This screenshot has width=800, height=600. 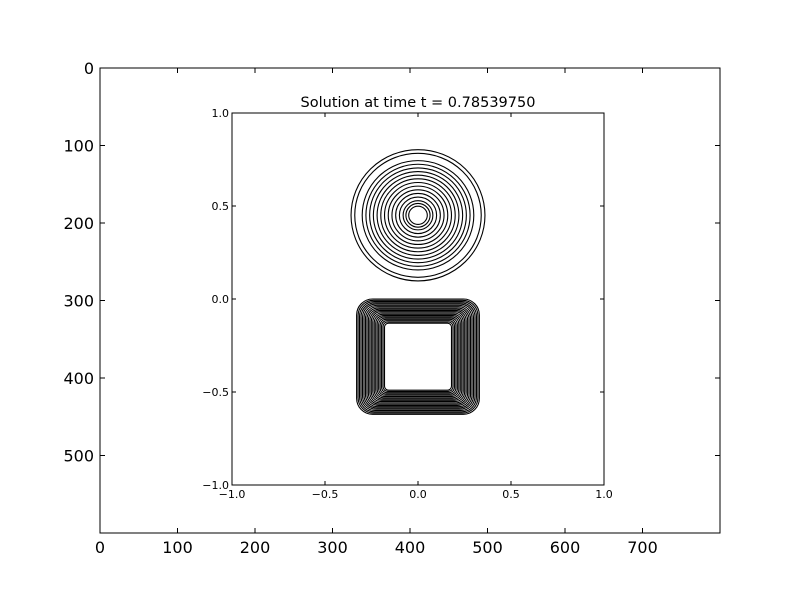 I want to click on contour-lines, so click(x=418, y=282).